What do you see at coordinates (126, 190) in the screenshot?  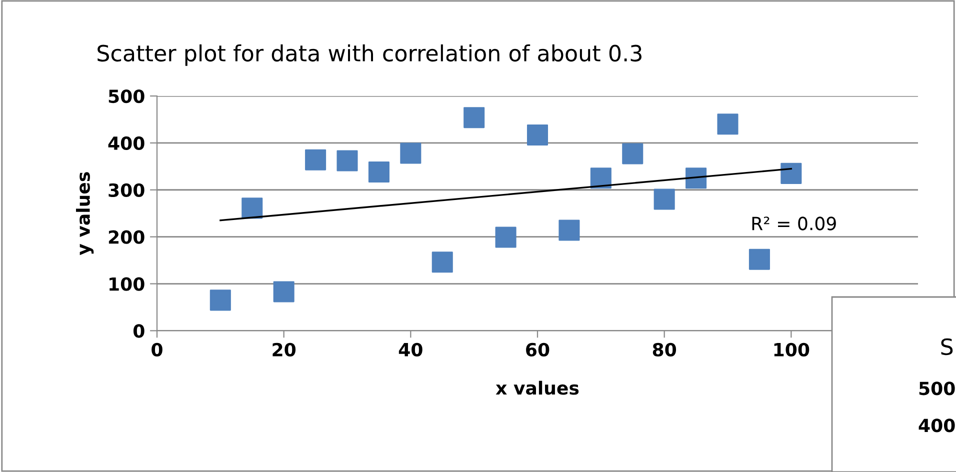 I see `y-tick-label: 300` at bounding box center [126, 190].